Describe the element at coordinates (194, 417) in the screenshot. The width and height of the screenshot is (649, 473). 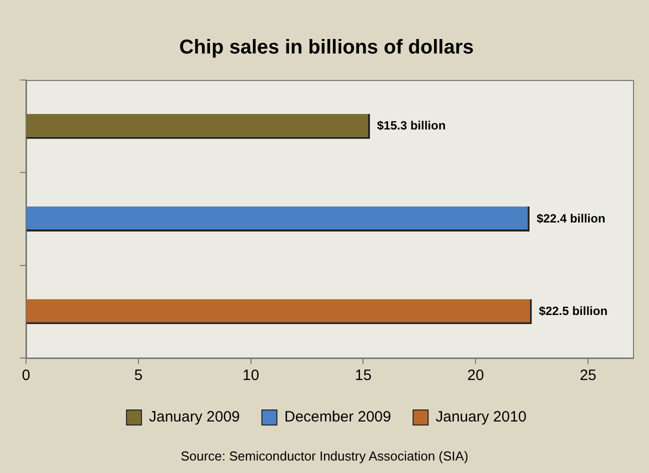
I see `legend-label: January 2009` at that location.